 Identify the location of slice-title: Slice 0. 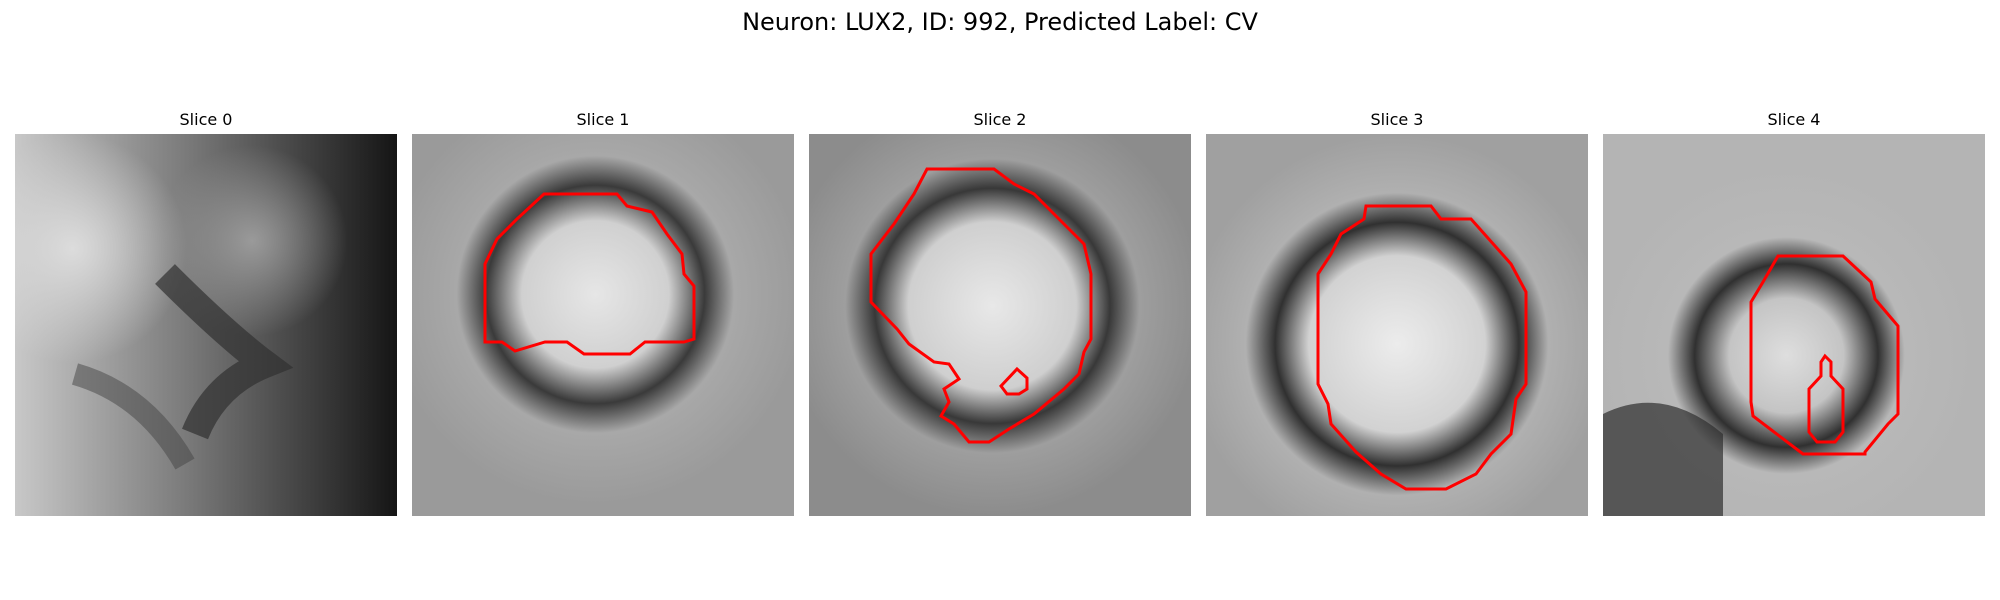
(206, 119).